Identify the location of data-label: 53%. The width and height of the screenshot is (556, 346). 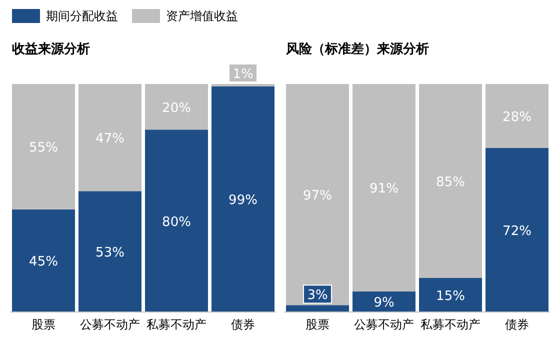
(110, 253).